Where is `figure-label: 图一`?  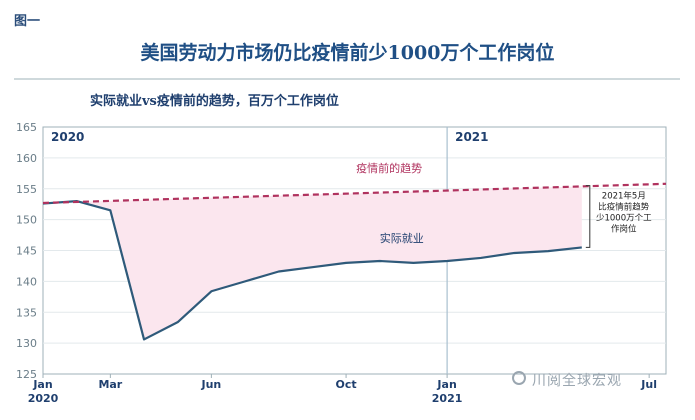 figure-label: 图一 is located at coordinates (27, 21).